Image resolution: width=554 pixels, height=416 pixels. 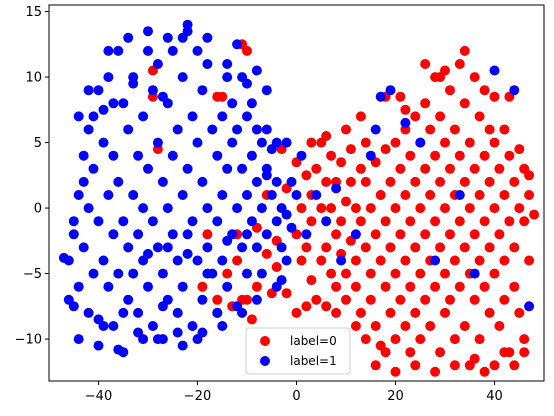 What do you see at coordinates (28, 340) in the screenshot?
I see `y-tick-label: −10` at bounding box center [28, 340].